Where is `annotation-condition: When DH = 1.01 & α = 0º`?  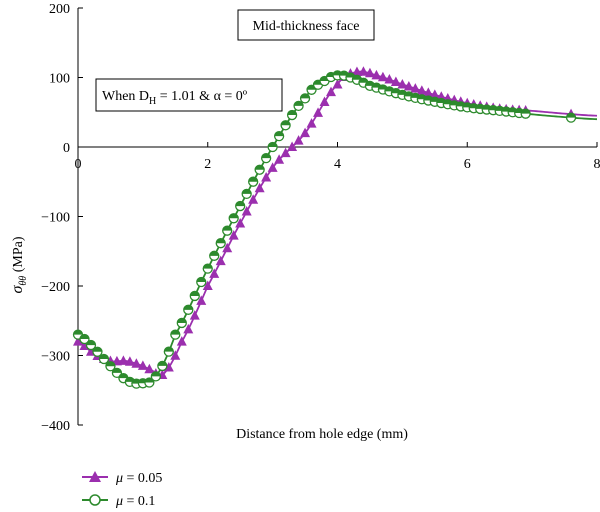
annotation-condition: When DH = 1.01 & α = 0º is located at coordinates (189, 95).